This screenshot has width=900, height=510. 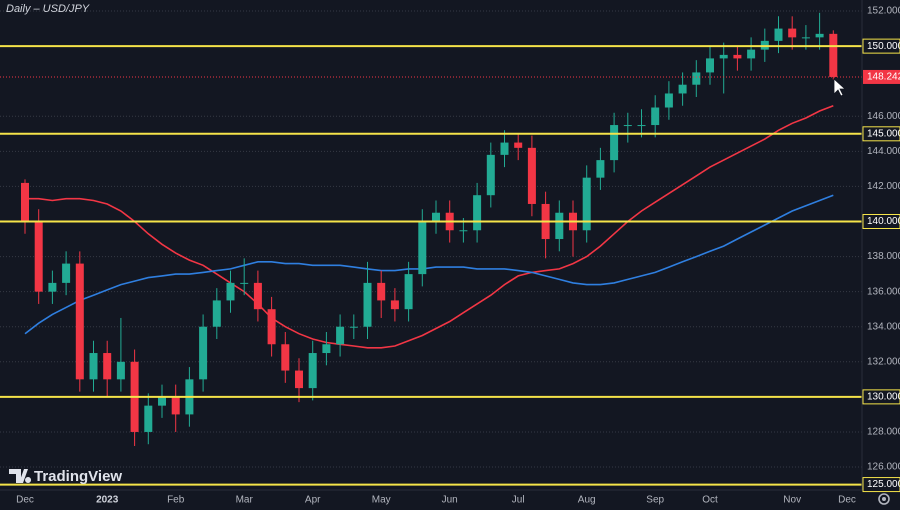 I want to click on x-tick-label: Jun, so click(x=450, y=500).